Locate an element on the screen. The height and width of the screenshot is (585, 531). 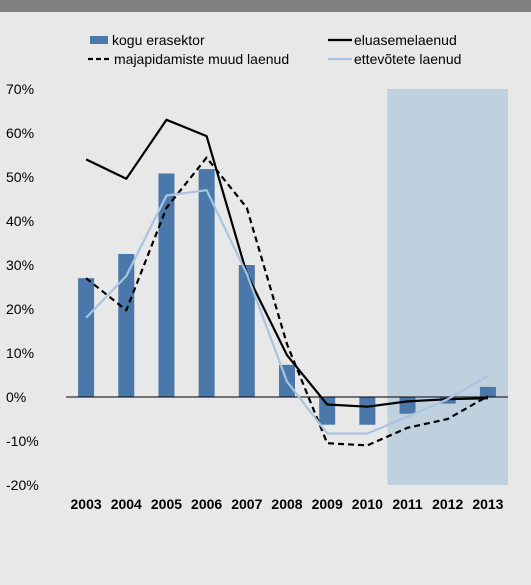
x-tick-label: 2011 is located at coordinates (407, 504).